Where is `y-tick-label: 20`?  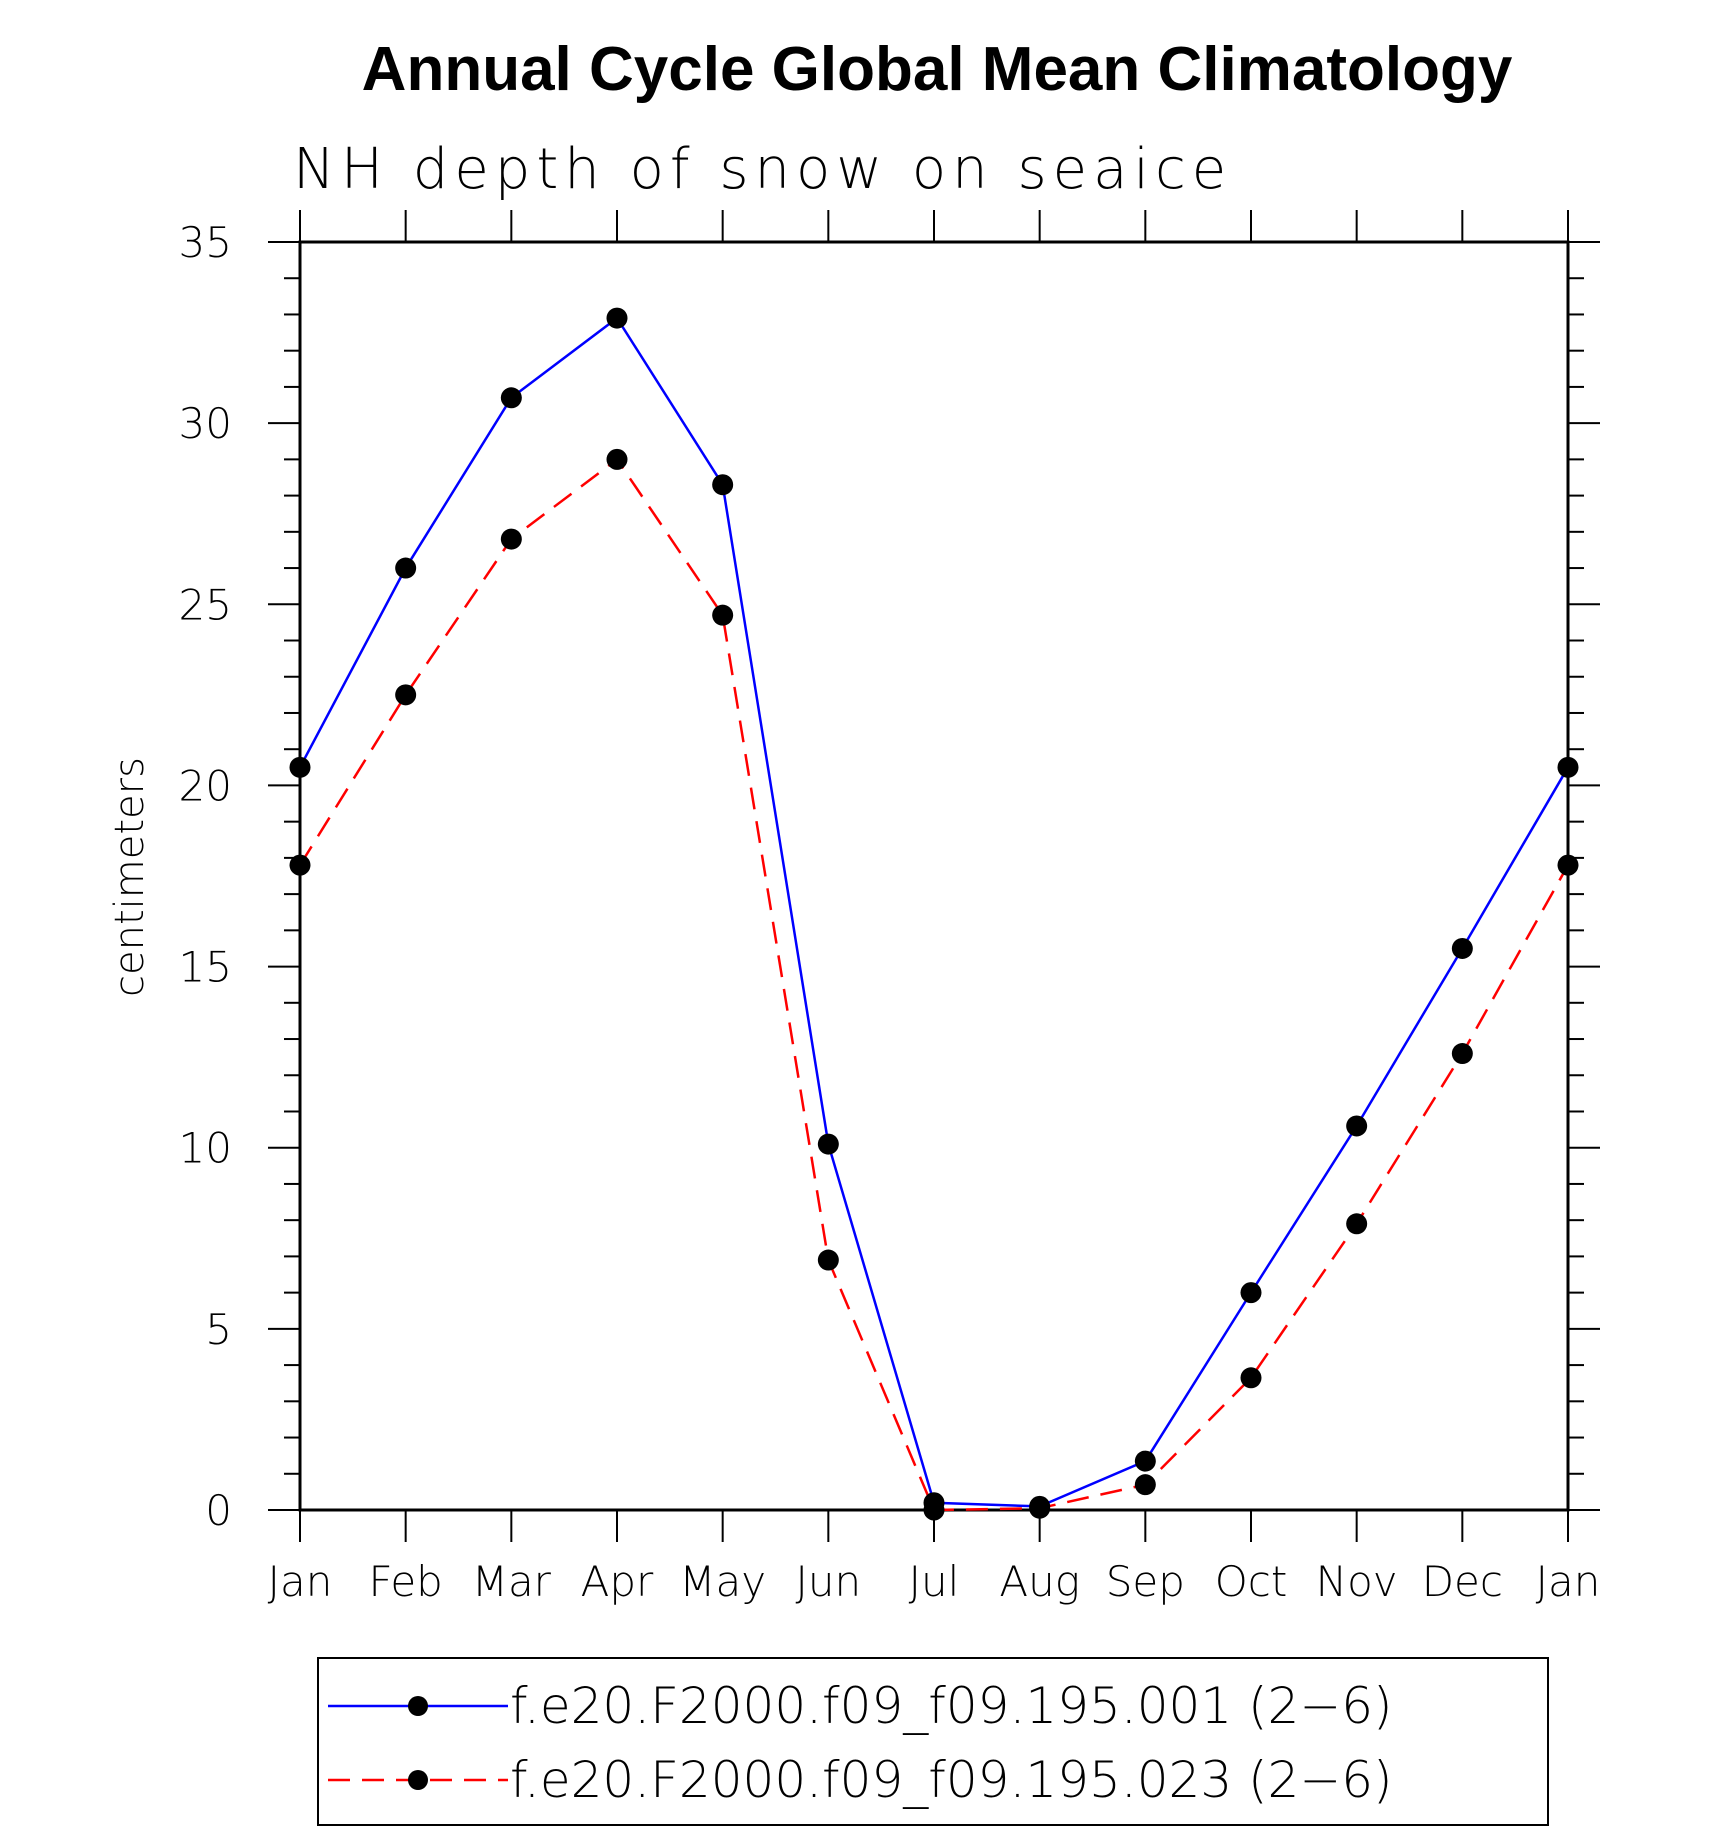 y-tick-label: 20 is located at coordinates (205, 785).